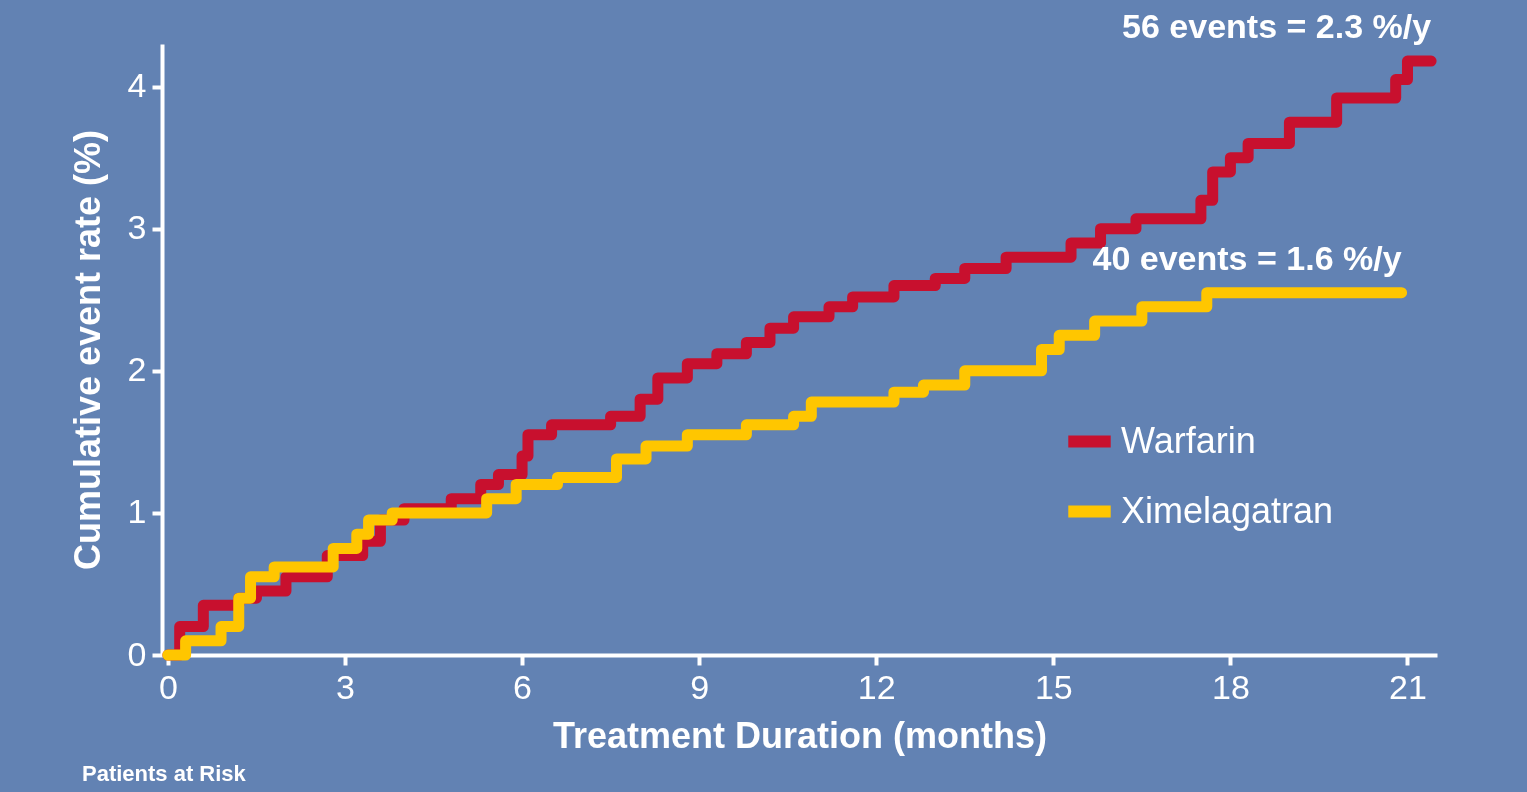 The height and width of the screenshot is (792, 1527). Describe the element at coordinates (876, 686) in the screenshot. I see `x-tick-label: 12` at that location.